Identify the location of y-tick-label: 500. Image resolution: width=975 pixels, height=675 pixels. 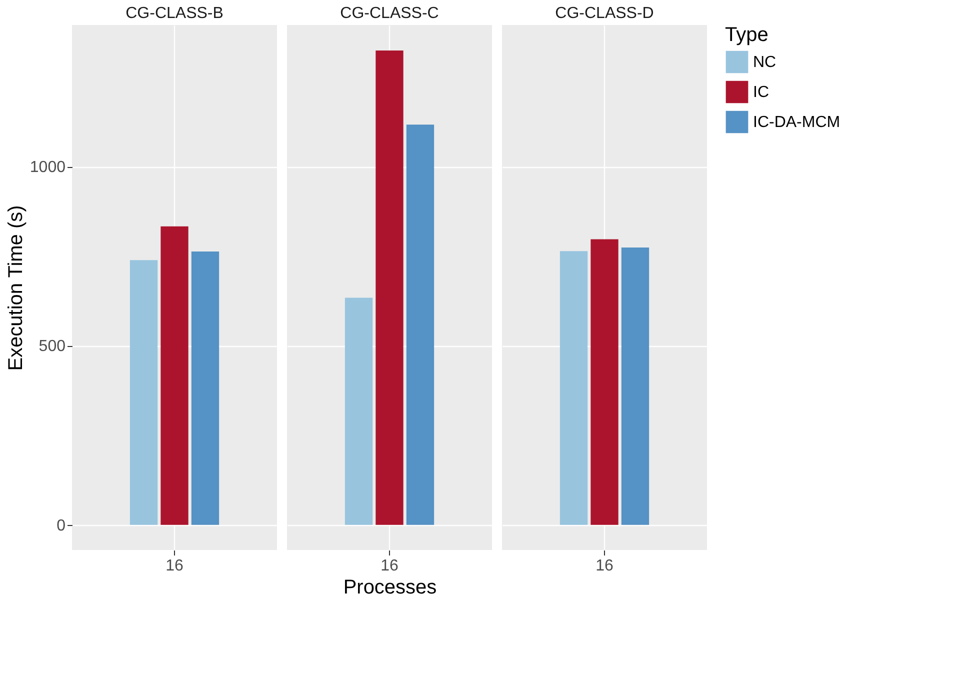
(52, 347).